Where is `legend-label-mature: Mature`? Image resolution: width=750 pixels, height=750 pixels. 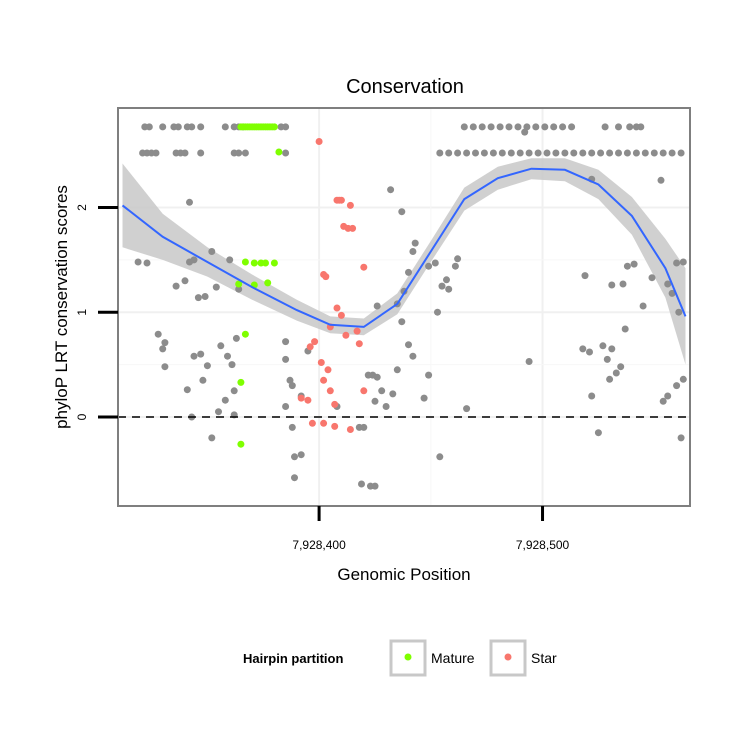 legend-label-mature: Mature is located at coordinates (453, 658).